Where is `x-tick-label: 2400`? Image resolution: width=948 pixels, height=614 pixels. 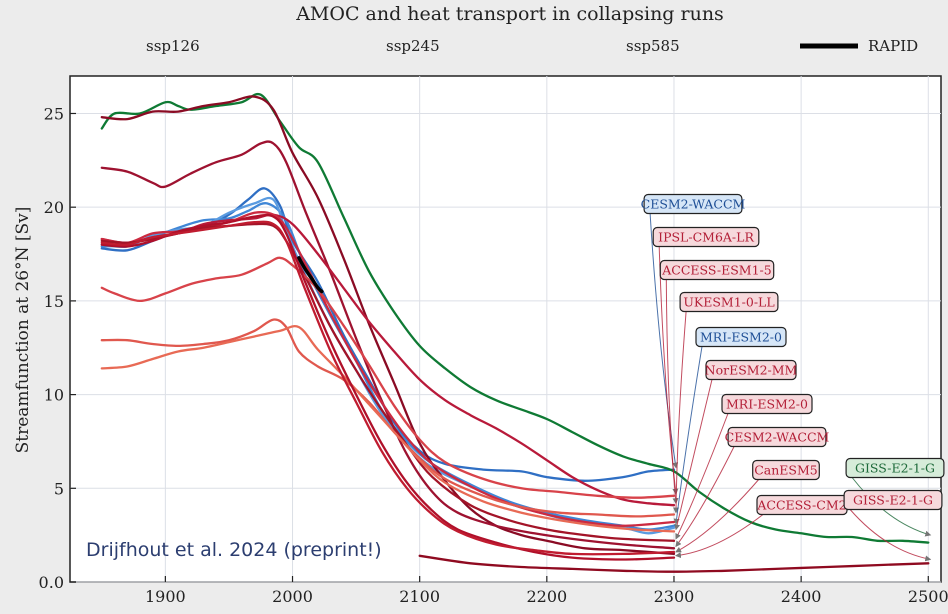
x-tick-label: 2400 is located at coordinates (801, 596).